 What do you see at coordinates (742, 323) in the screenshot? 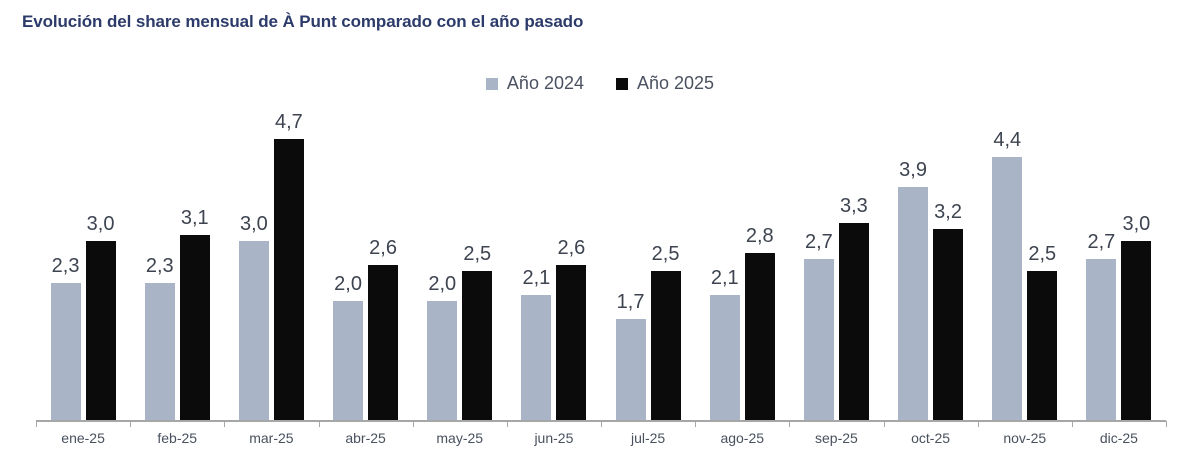
I see `bar-group: 2,1 2,8` at bounding box center [742, 323].